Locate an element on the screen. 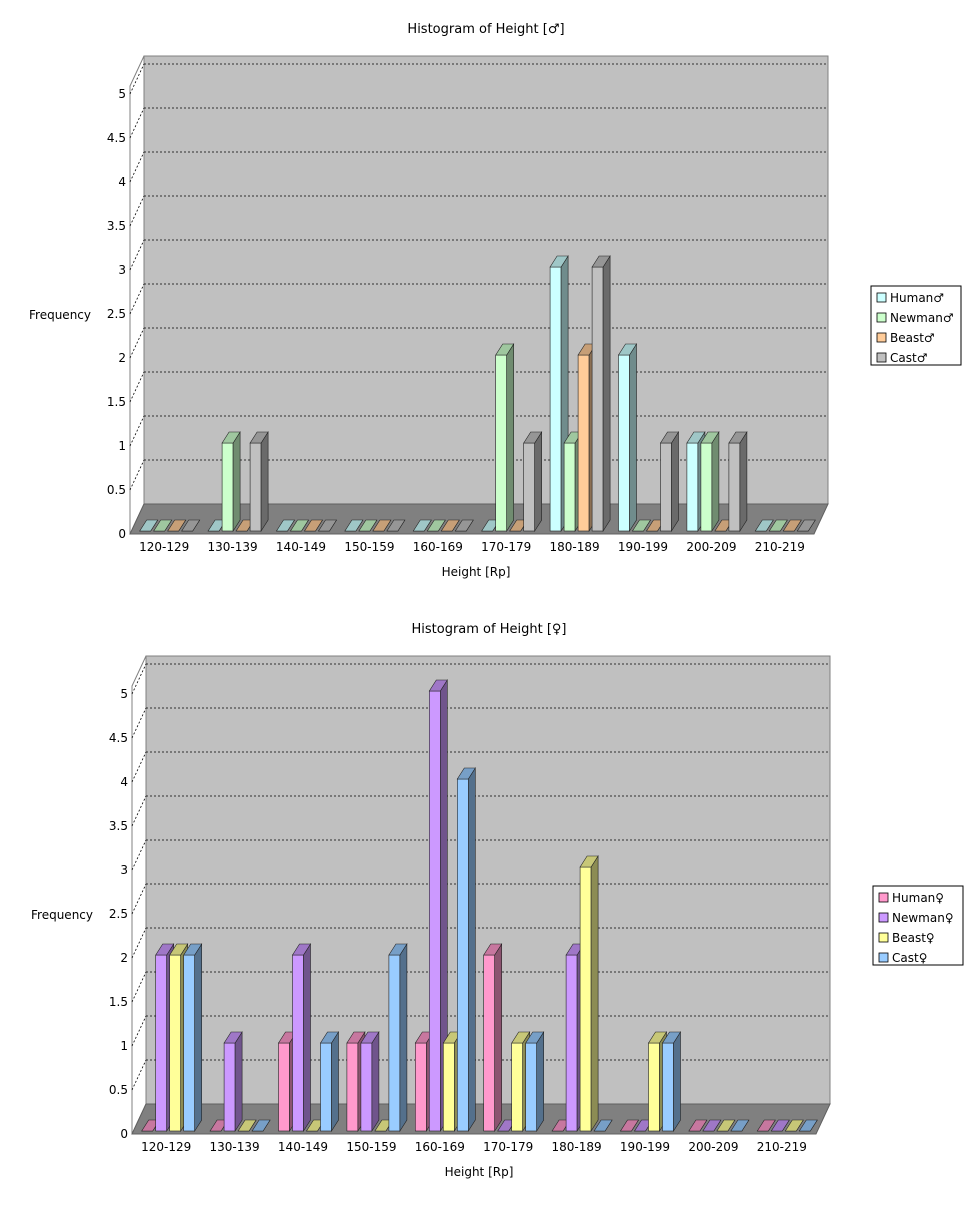  x-tick-label: 210-219 is located at coordinates (782, 1147).